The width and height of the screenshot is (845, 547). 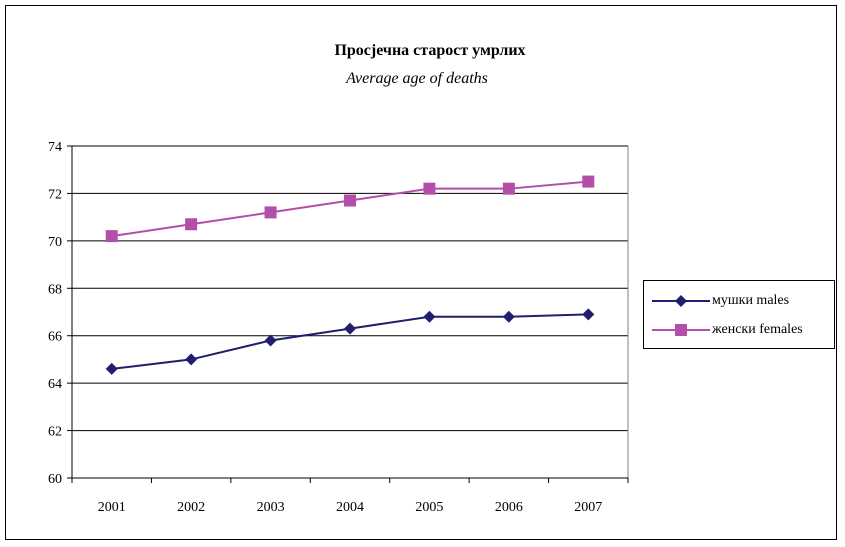 I want to click on xtick-label-2007: 2007, so click(x=588, y=507).